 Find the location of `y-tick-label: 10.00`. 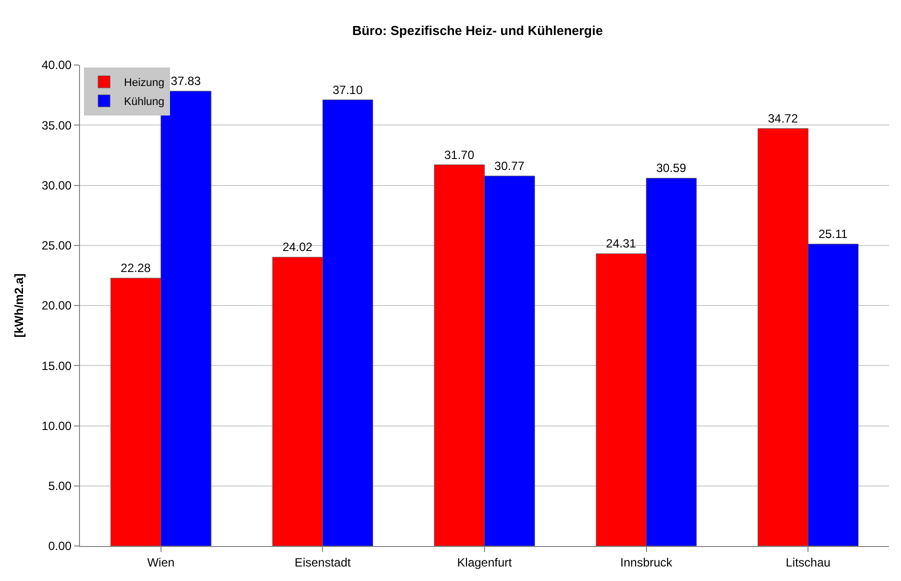

y-tick-label: 10.00 is located at coordinates (57, 425).